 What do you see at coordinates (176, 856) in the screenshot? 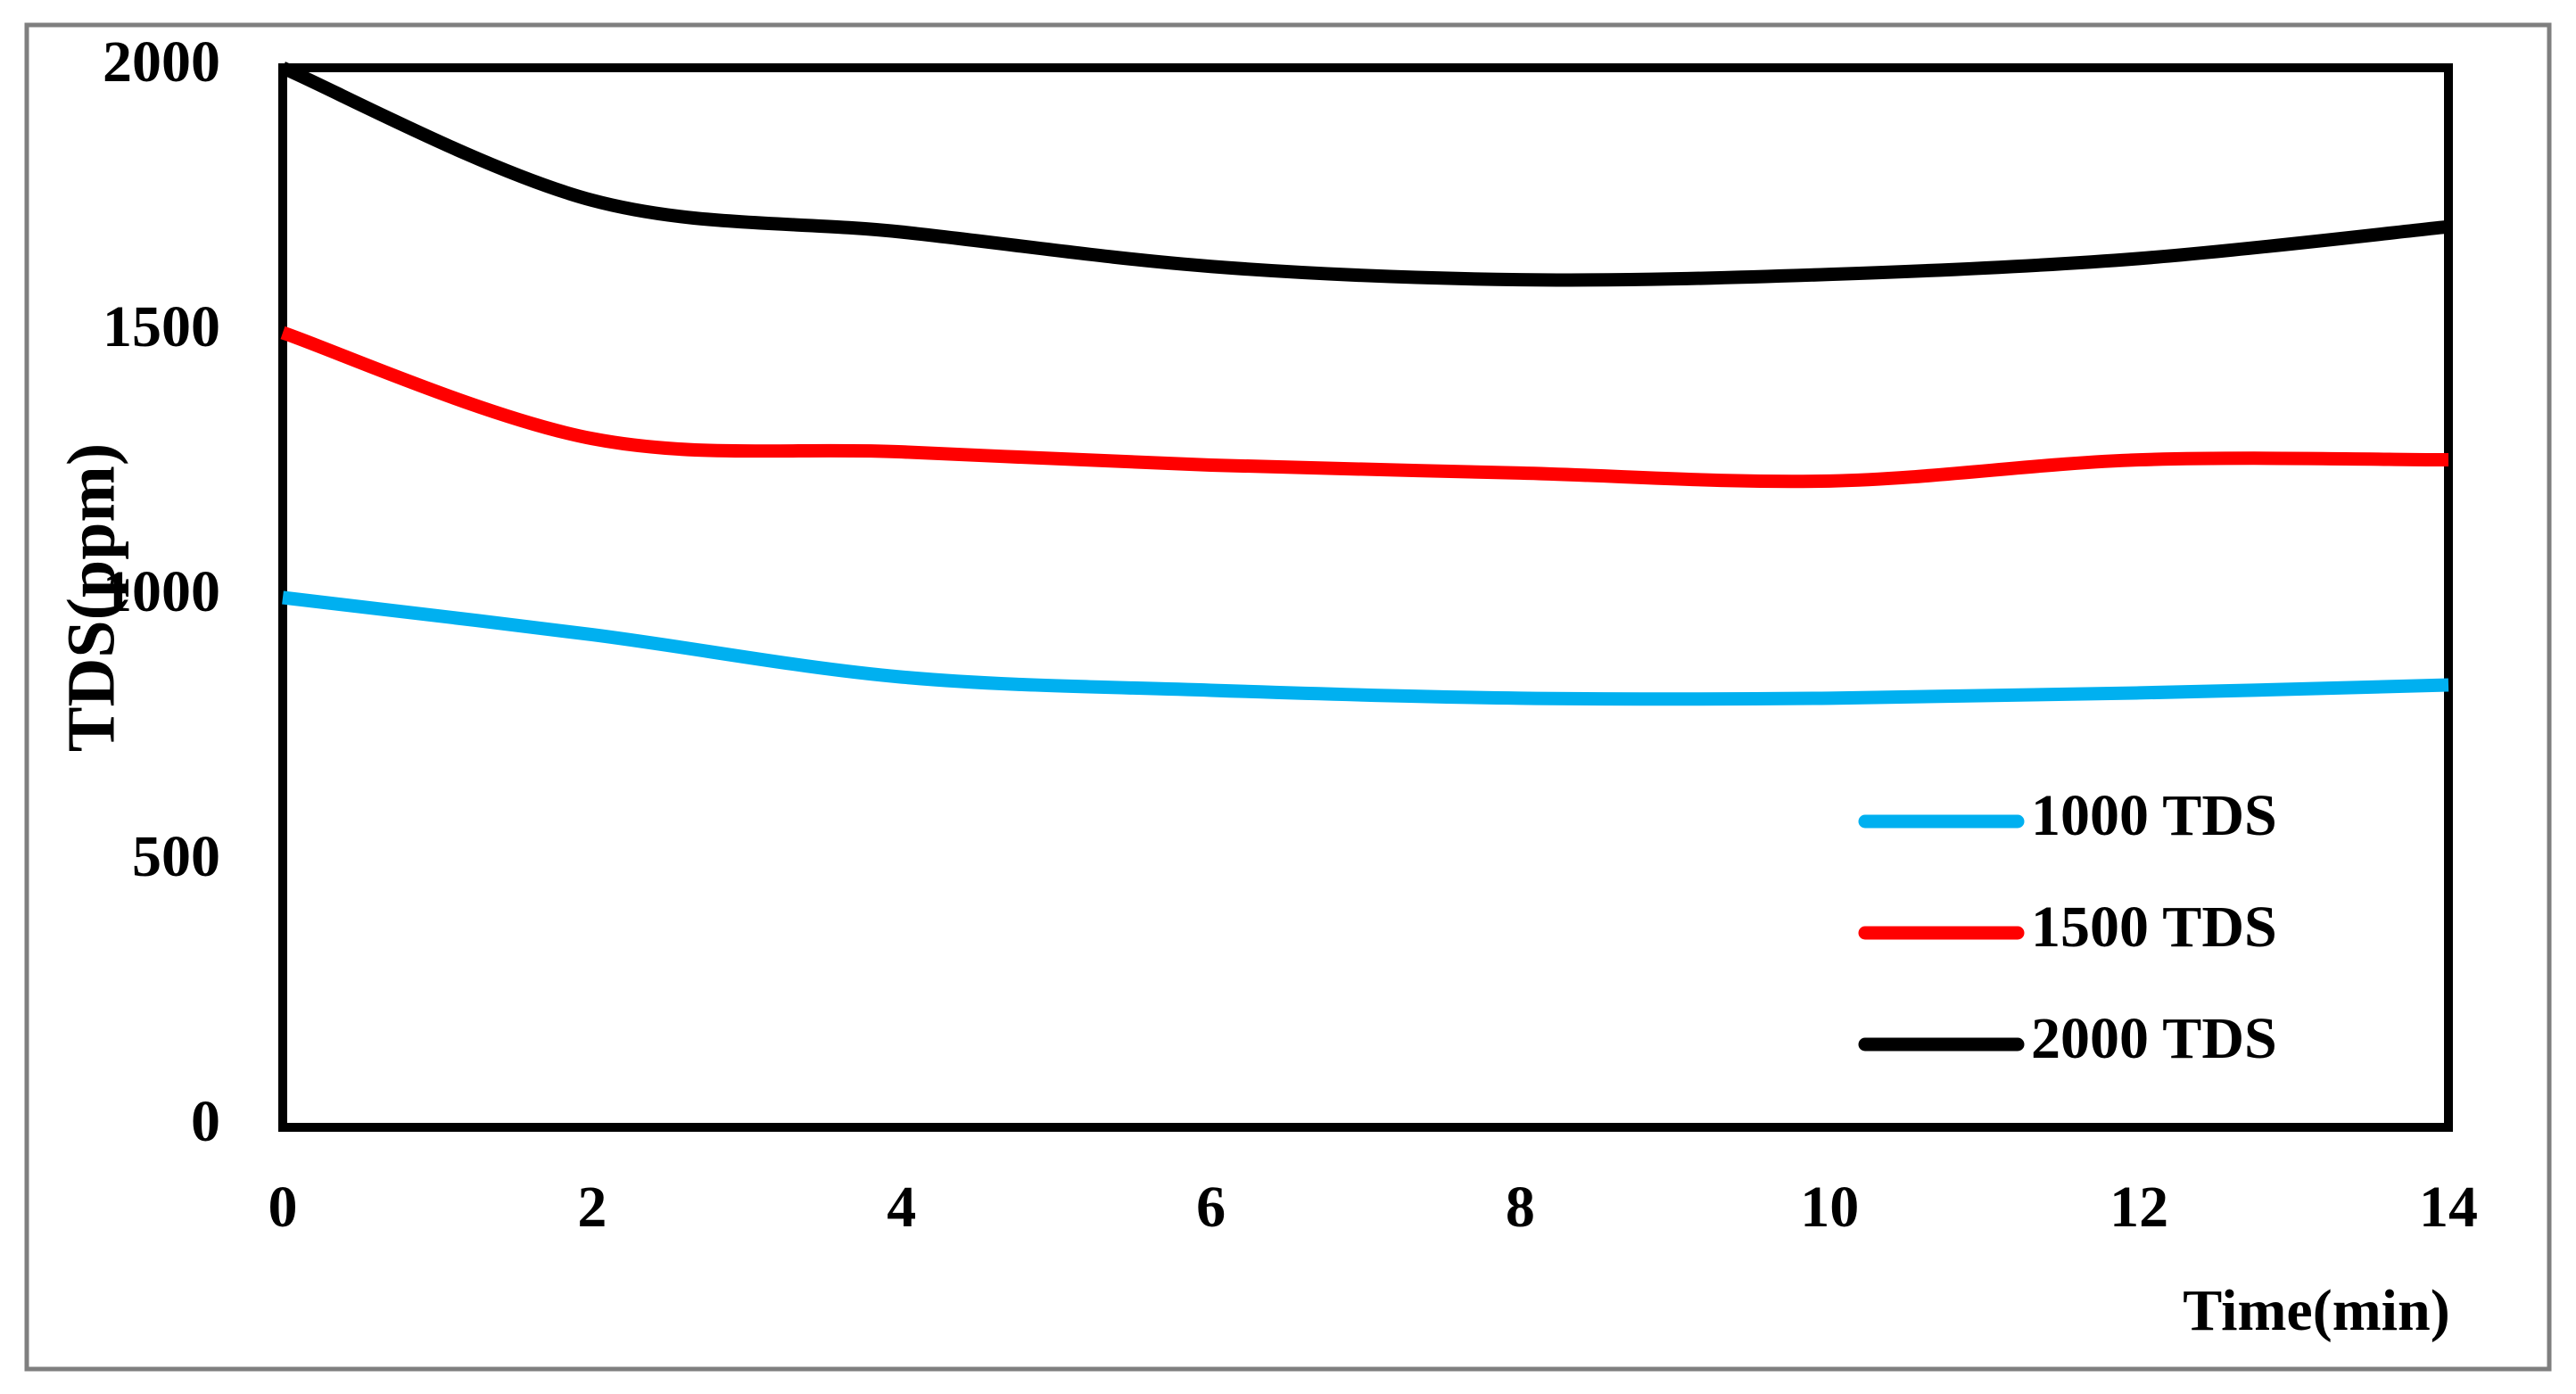
I see `y-tick-label: 500` at bounding box center [176, 856].